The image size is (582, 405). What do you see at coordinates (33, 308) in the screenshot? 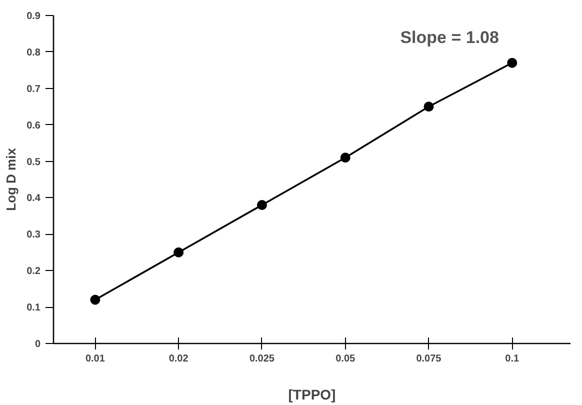
I see `y-tick-label: 0.1` at bounding box center [33, 308].